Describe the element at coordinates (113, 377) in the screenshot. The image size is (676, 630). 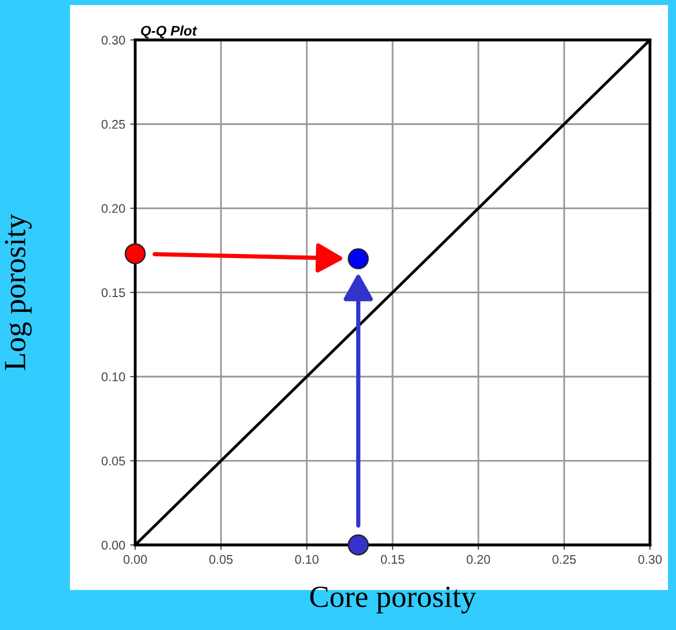
I see `y-tick-label: 0.10` at that location.